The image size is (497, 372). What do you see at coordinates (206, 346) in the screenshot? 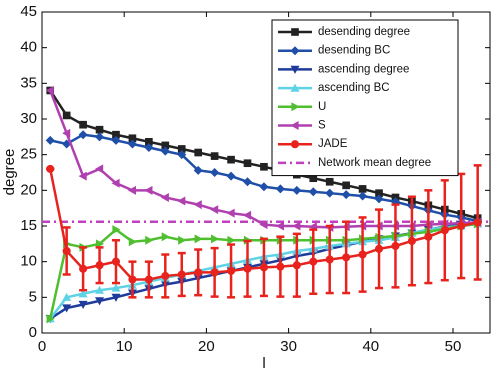
I see `x-tick-label: 20` at bounding box center [206, 346].